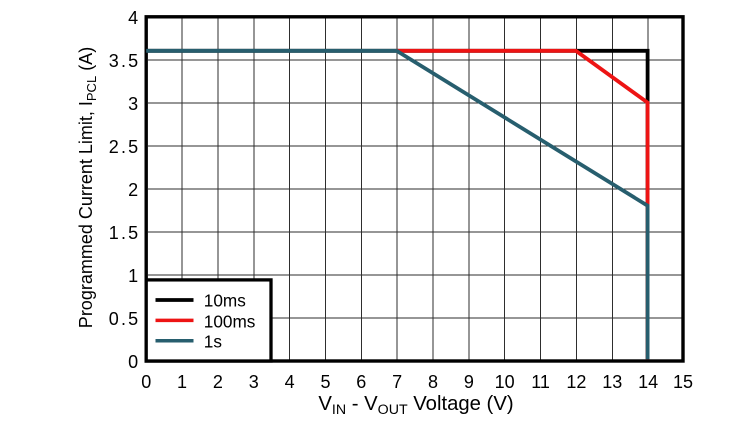 This screenshot has width=740, height=421. What do you see at coordinates (125, 147) in the screenshot?
I see `svg-text: 2.5` at bounding box center [125, 147].